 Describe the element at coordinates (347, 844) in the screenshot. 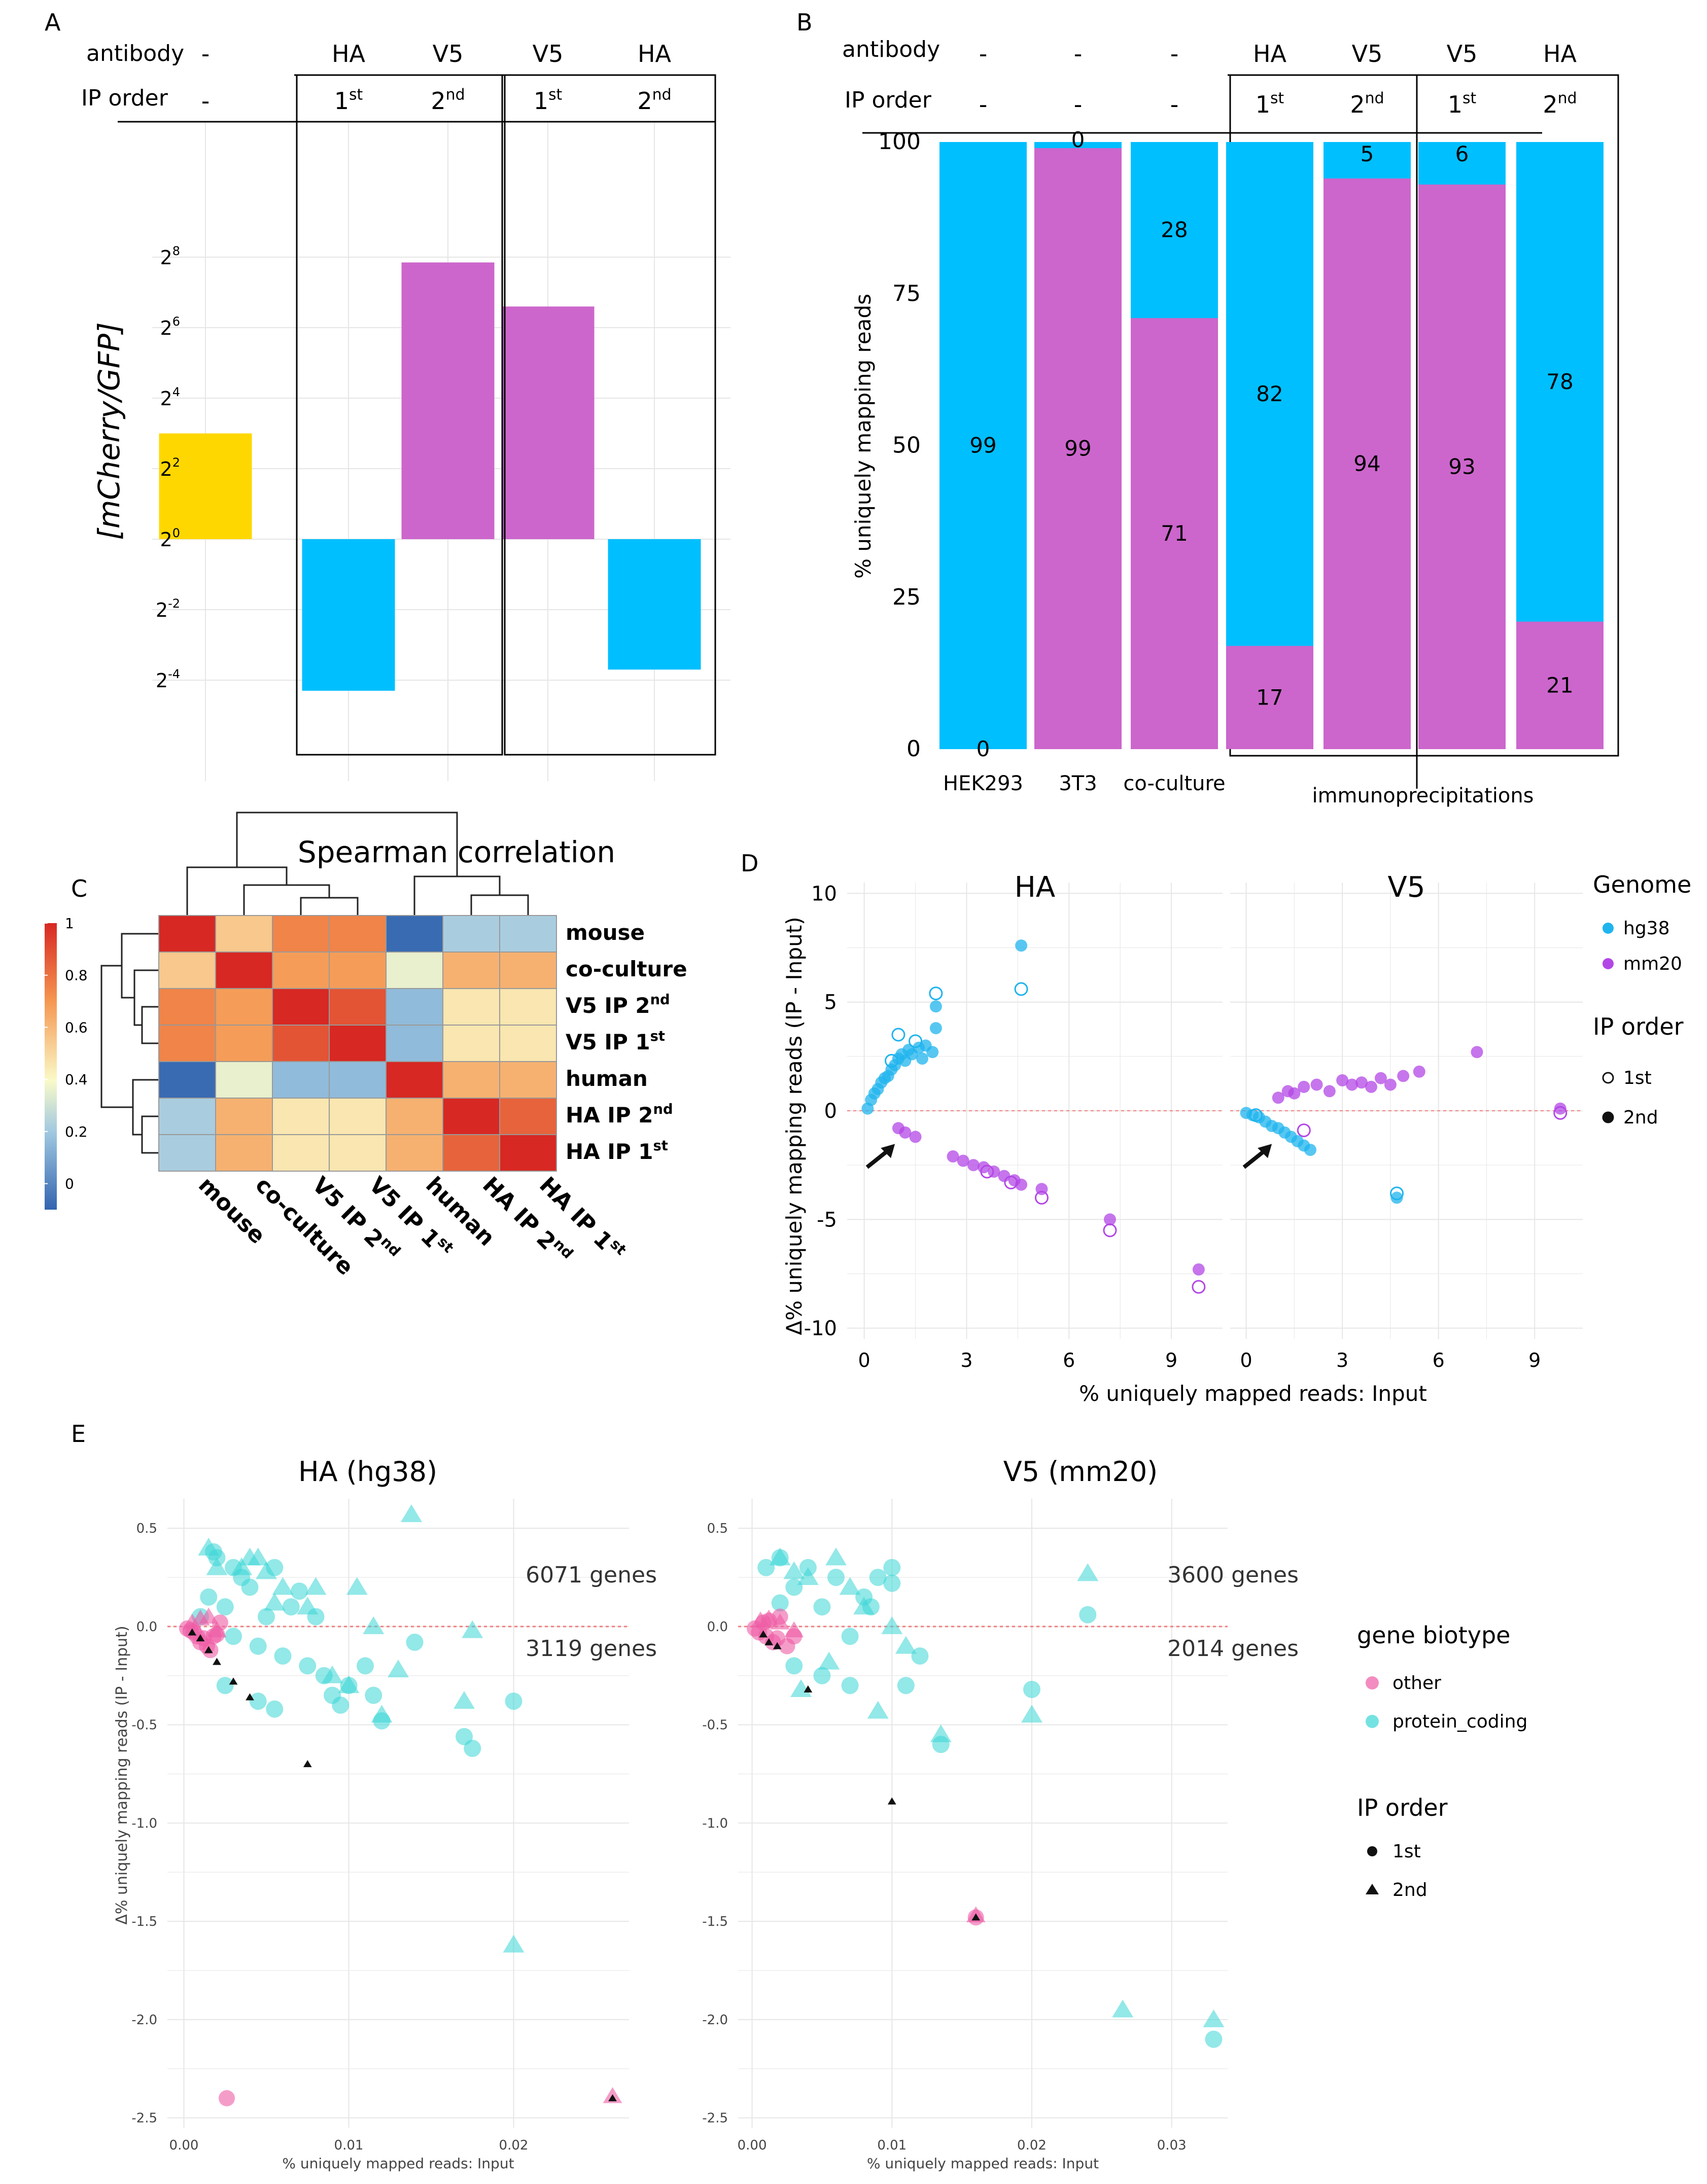

I see `panel-c-dendro-top-link` at that location.